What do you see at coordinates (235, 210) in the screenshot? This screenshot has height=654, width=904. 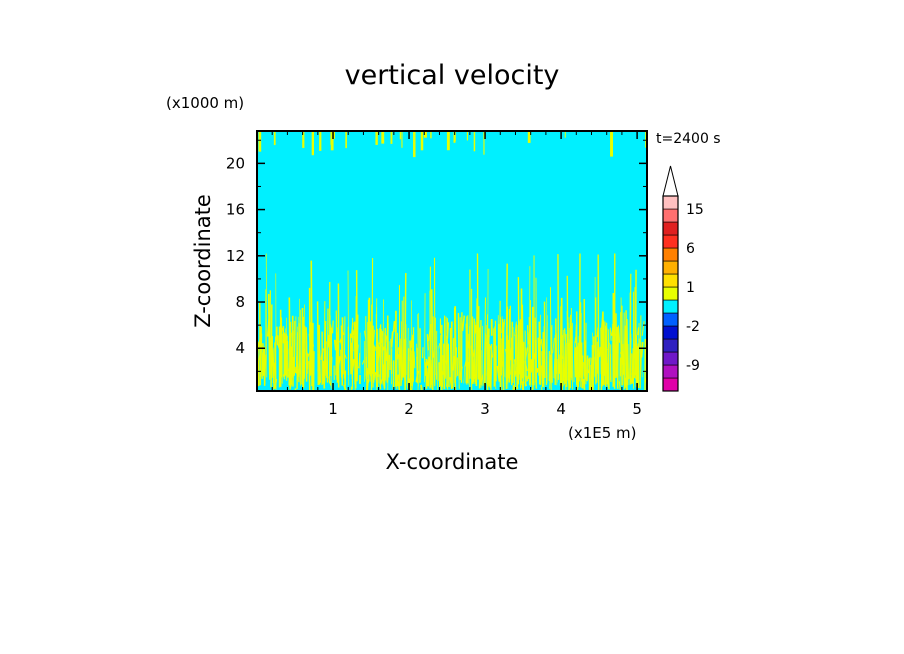 I see `y-tick-label: 16` at bounding box center [235, 210].